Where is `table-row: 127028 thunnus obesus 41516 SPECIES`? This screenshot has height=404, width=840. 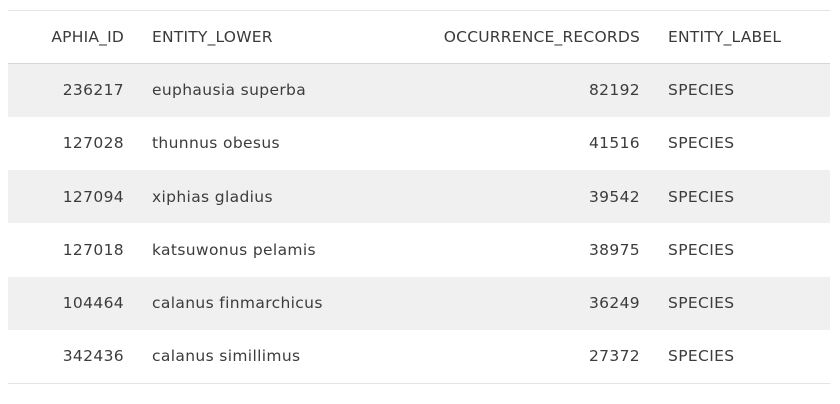
table-row: 127028 thunnus obesus 41516 SPECIES is located at coordinates (419, 143).